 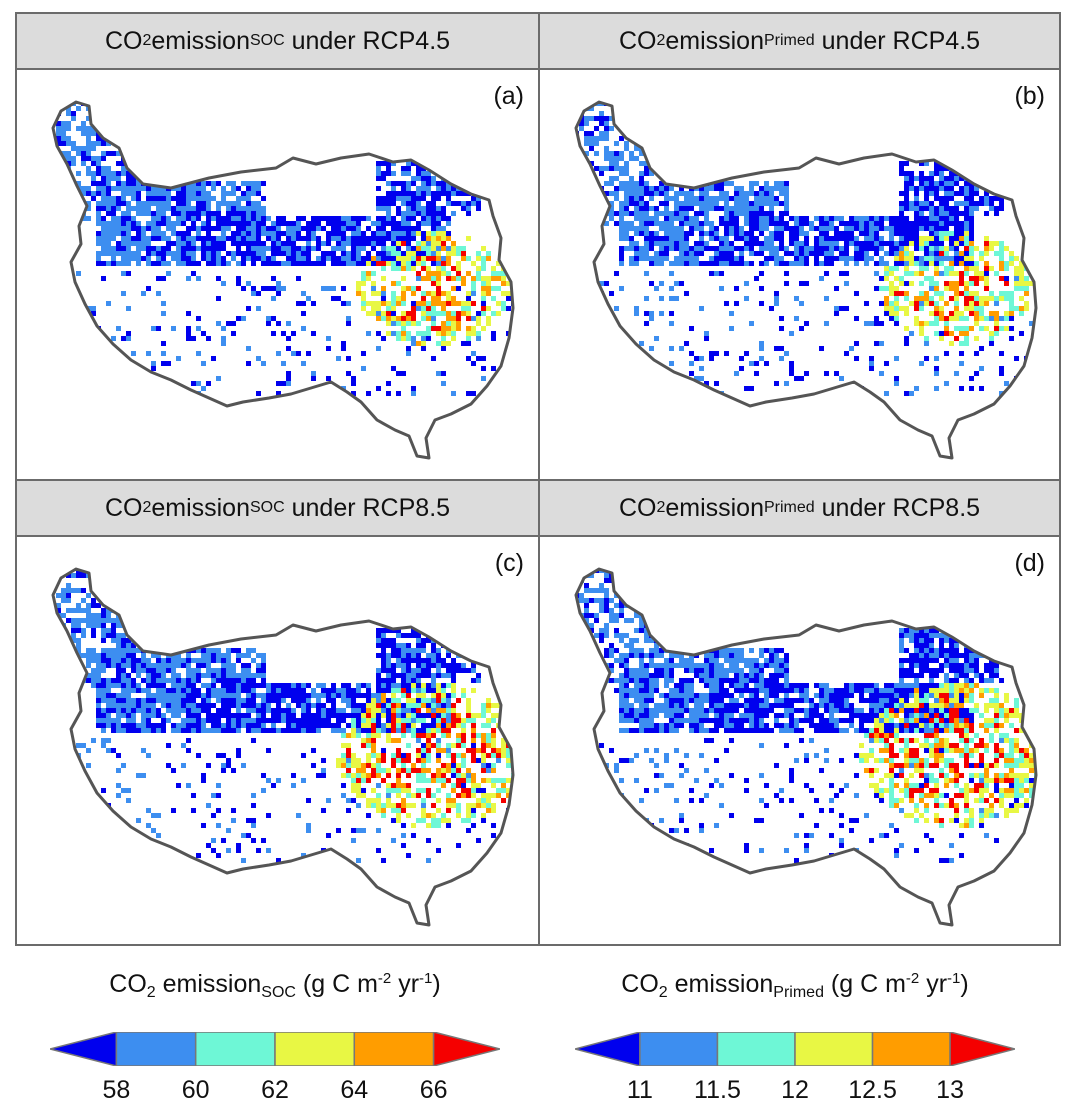 I want to click on panel-label: (c), so click(x=509, y=563).